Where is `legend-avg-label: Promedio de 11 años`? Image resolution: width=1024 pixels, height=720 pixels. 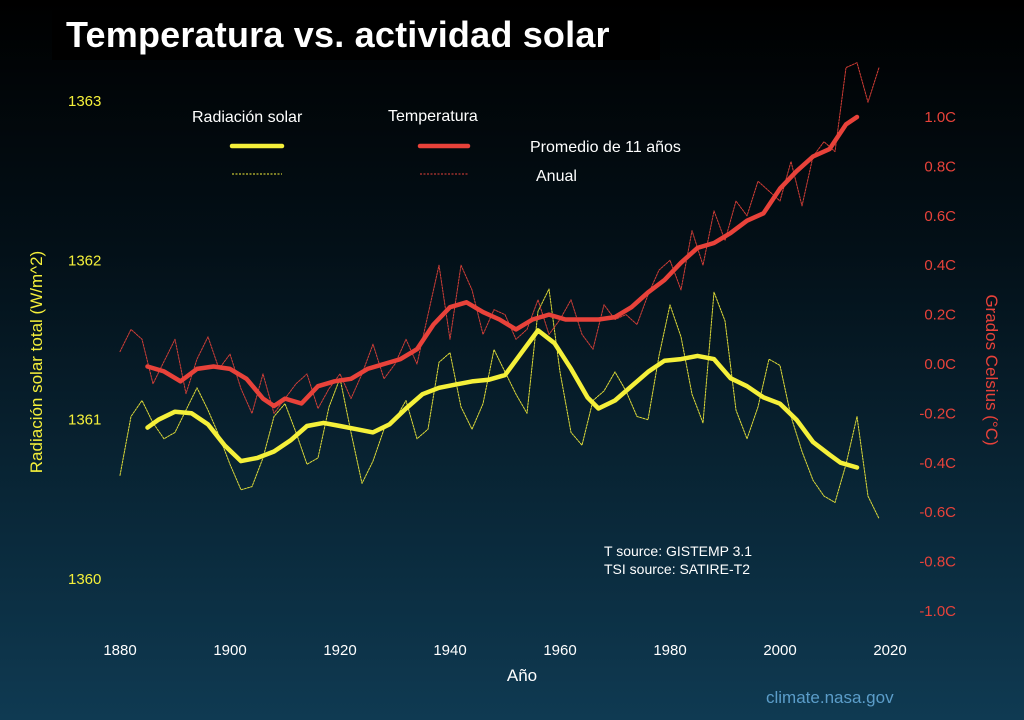 legend-avg-label: Promedio de 11 años is located at coordinates (605, 147).